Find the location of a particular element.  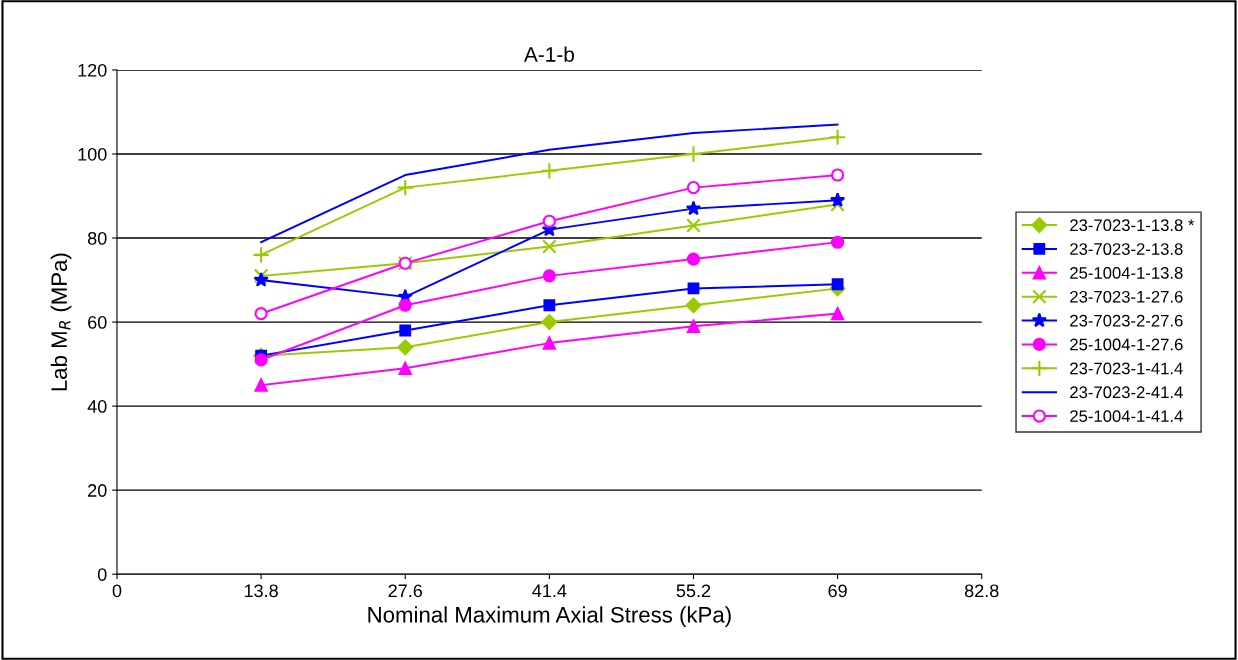

y-tick-label: 20 is located at coordinates (97, 490).